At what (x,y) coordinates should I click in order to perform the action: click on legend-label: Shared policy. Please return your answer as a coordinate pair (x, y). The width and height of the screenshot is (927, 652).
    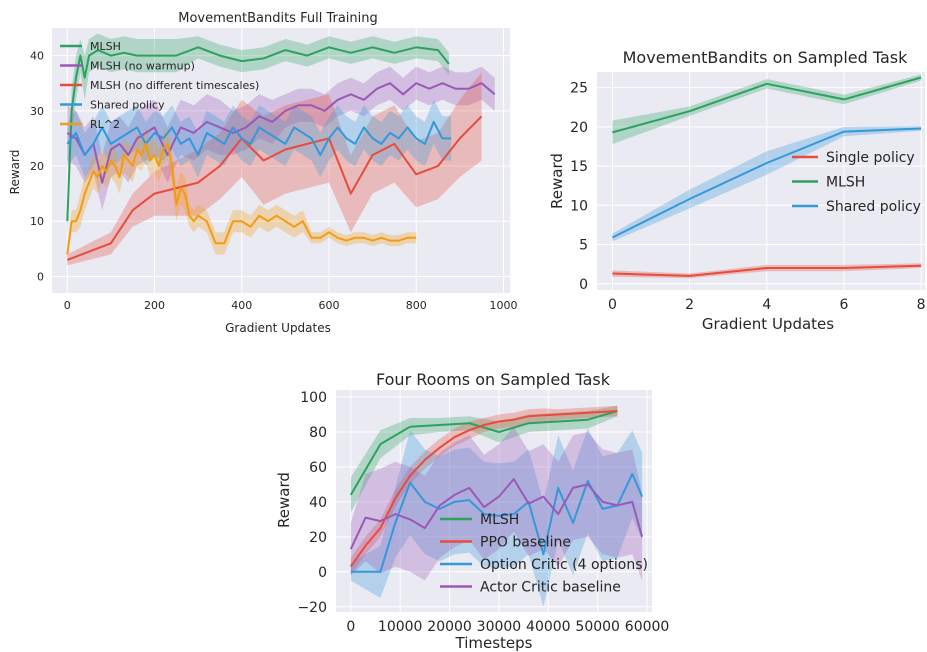
    Looking at the image, I should click on (873, 207).